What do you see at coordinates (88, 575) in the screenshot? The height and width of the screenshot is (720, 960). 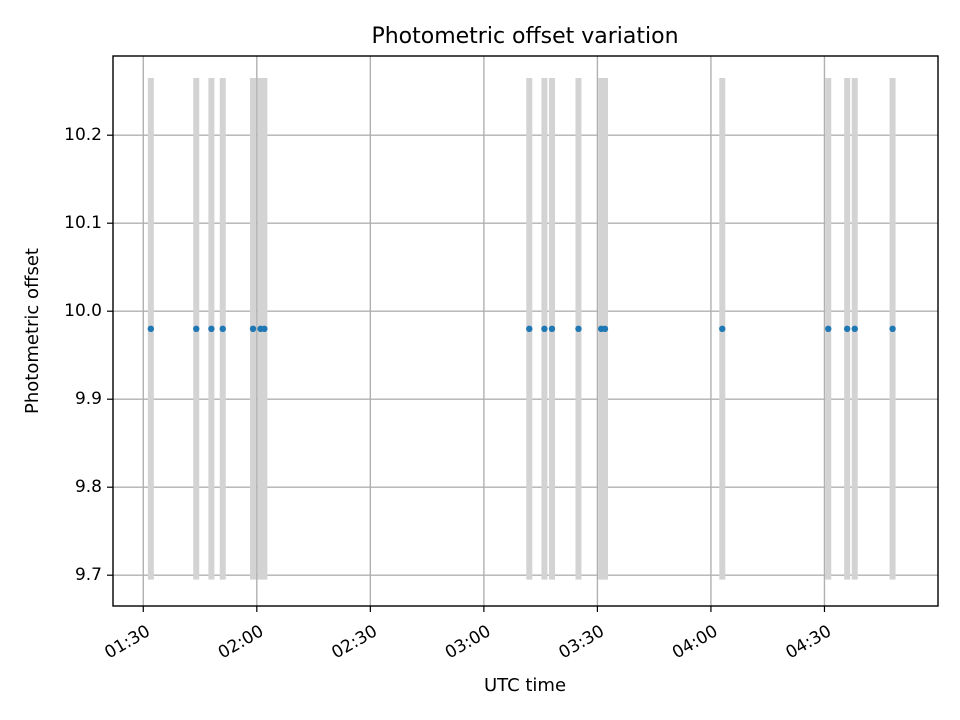 I see `y-tick-label: 9.7` at bounding box center [88, 575].